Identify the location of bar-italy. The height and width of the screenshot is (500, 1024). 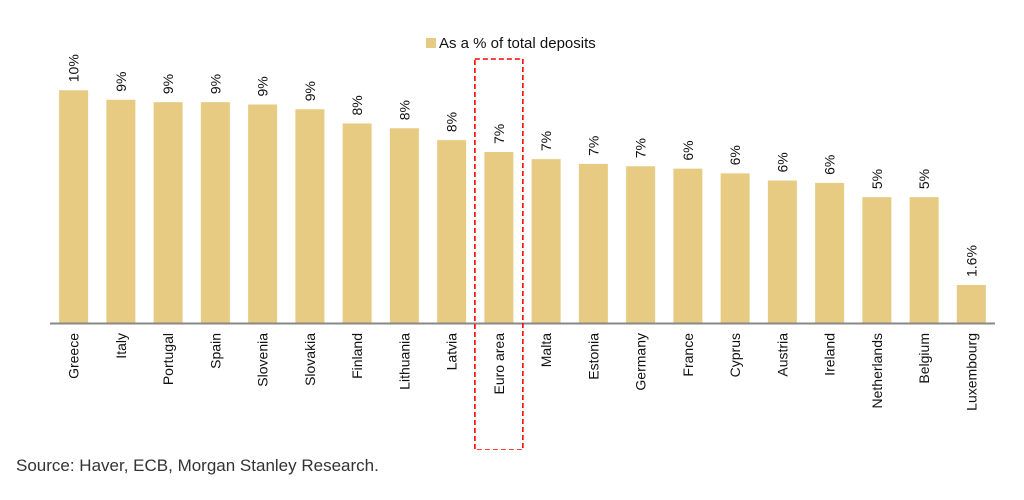
(121, 211).